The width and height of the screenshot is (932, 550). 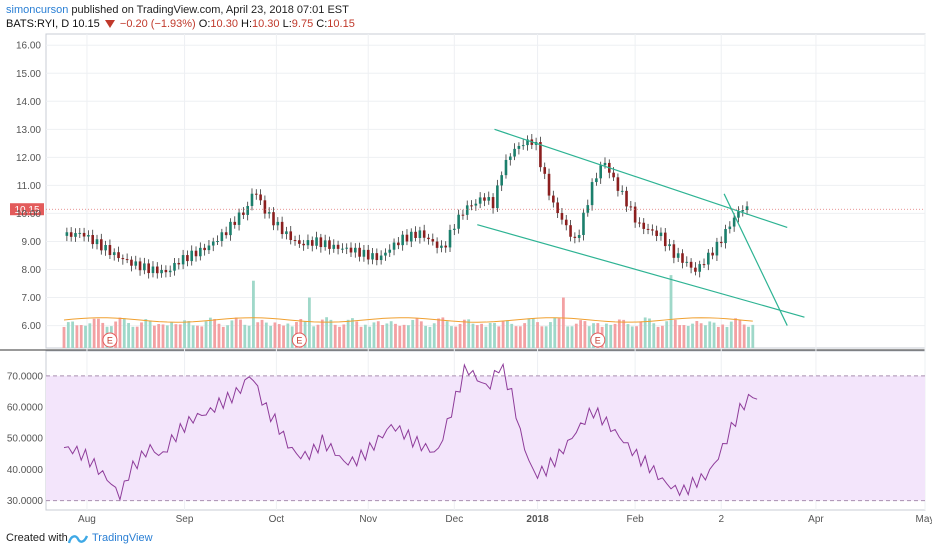 I want to click on rsi-tick-label: 70.0000, so click(x=25, y=376).